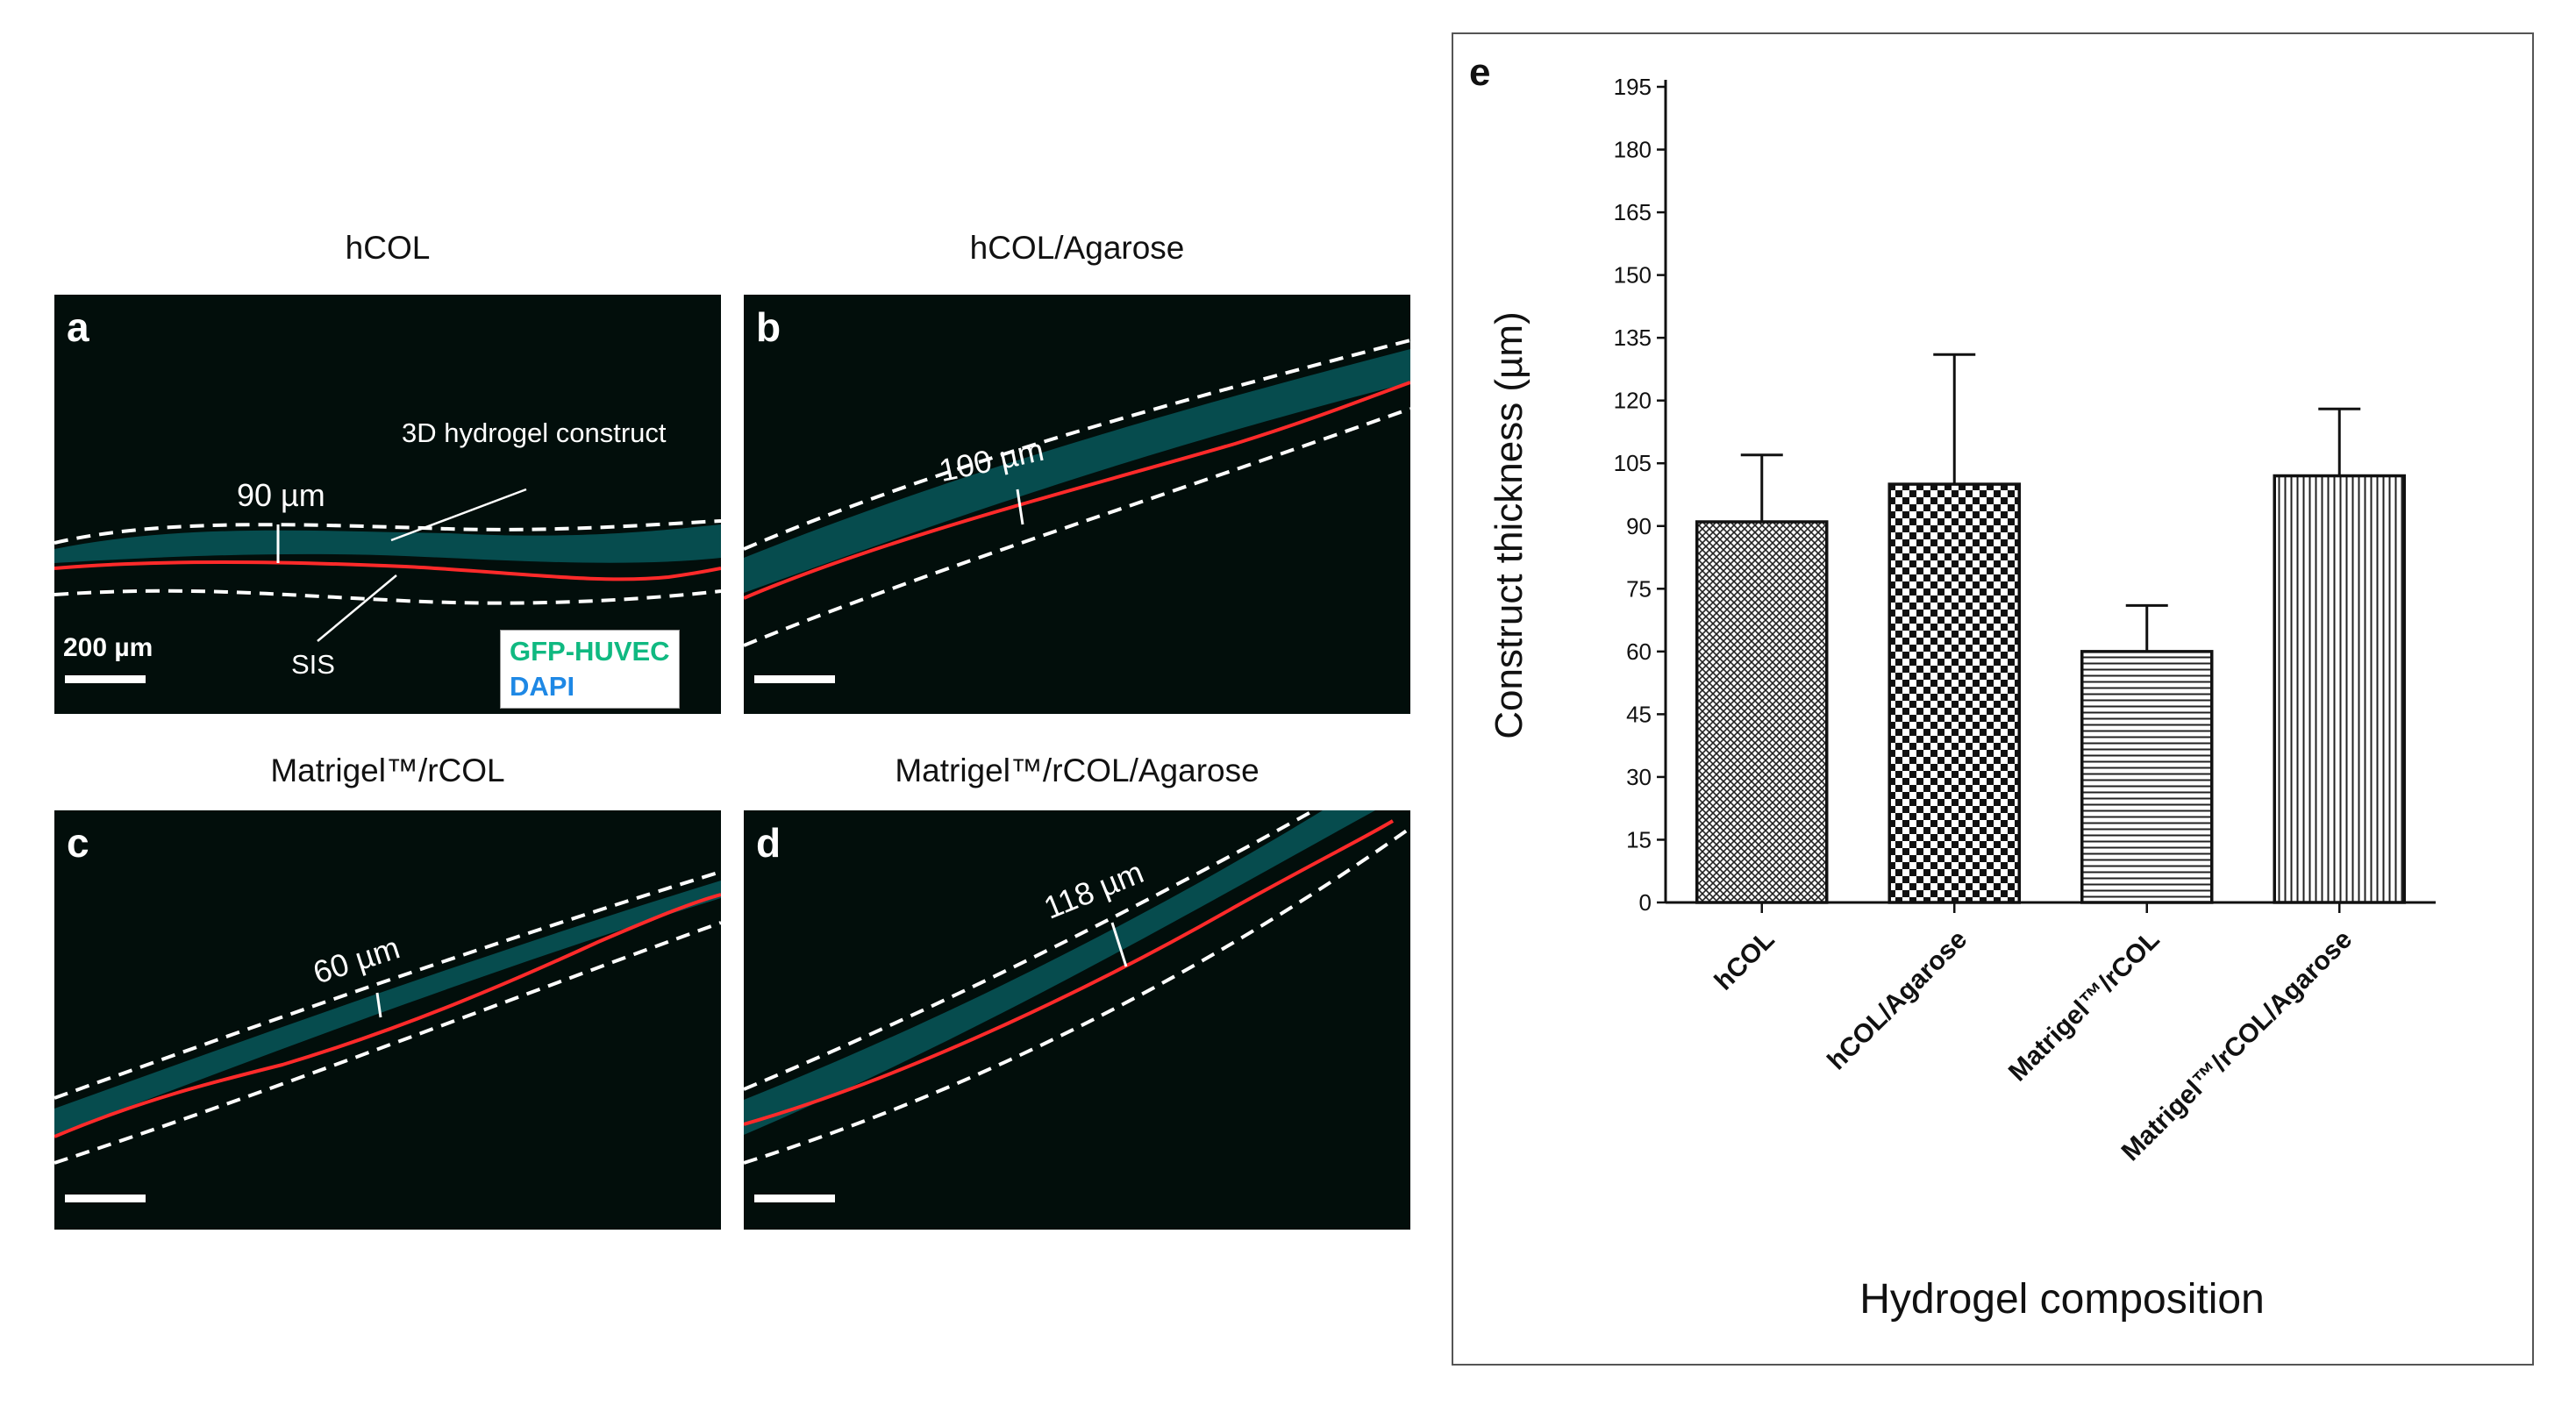  Describe the element at coordinates (2062, 1299) in the screenshot. I see `x-axis-title: Hydrogel composition` at that location.